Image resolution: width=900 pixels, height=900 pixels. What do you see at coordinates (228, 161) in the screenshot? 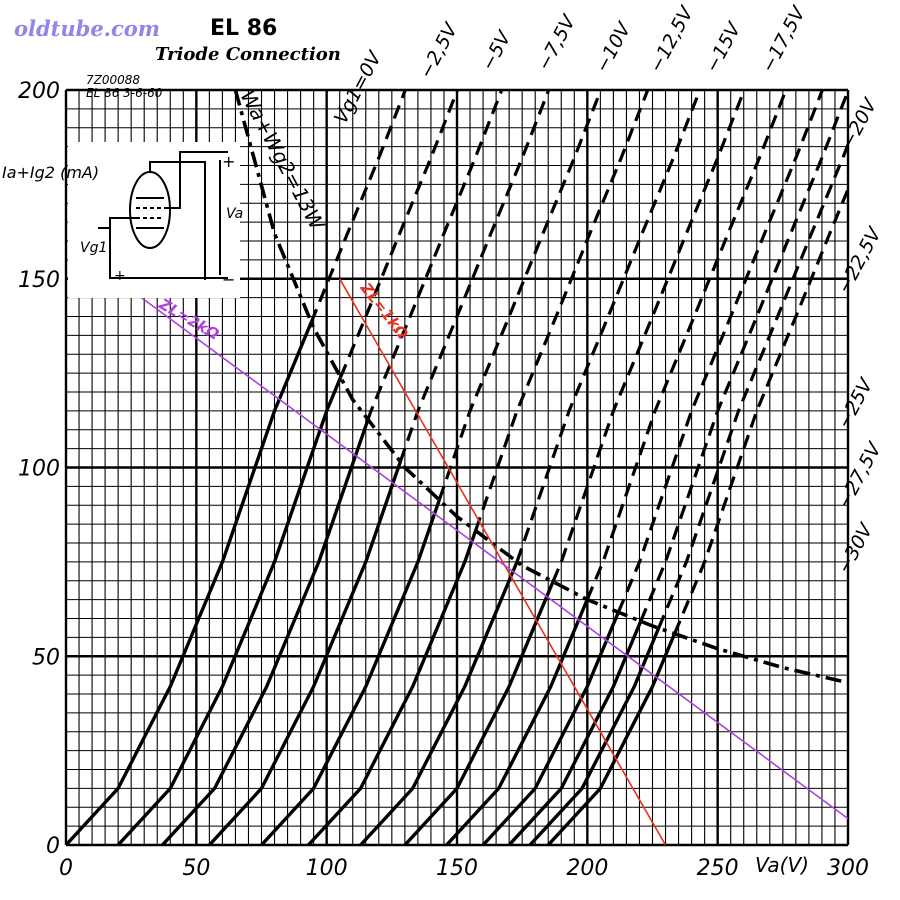
I see `inset-plus-top: +` at bounding box center [228, 161].